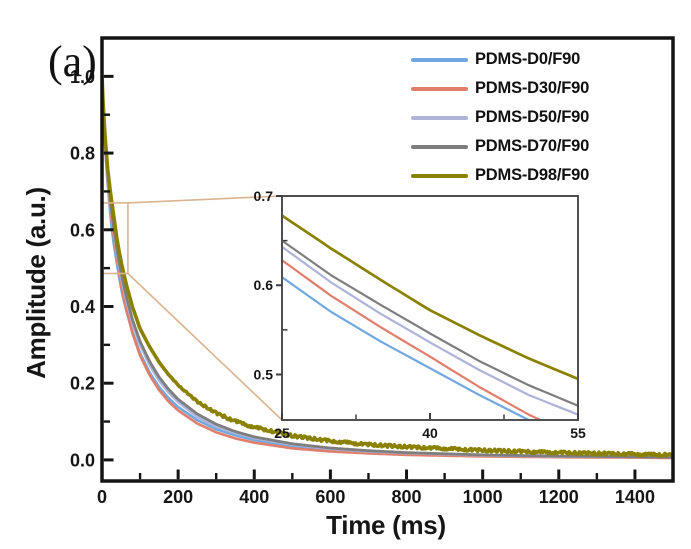 Image resolution: width=691 pixels, height=549 pixels. What do you see at coordinates (254, 497) in the screenshot?
I see `x-tick-label: 400` at bounding box center [254, 497].